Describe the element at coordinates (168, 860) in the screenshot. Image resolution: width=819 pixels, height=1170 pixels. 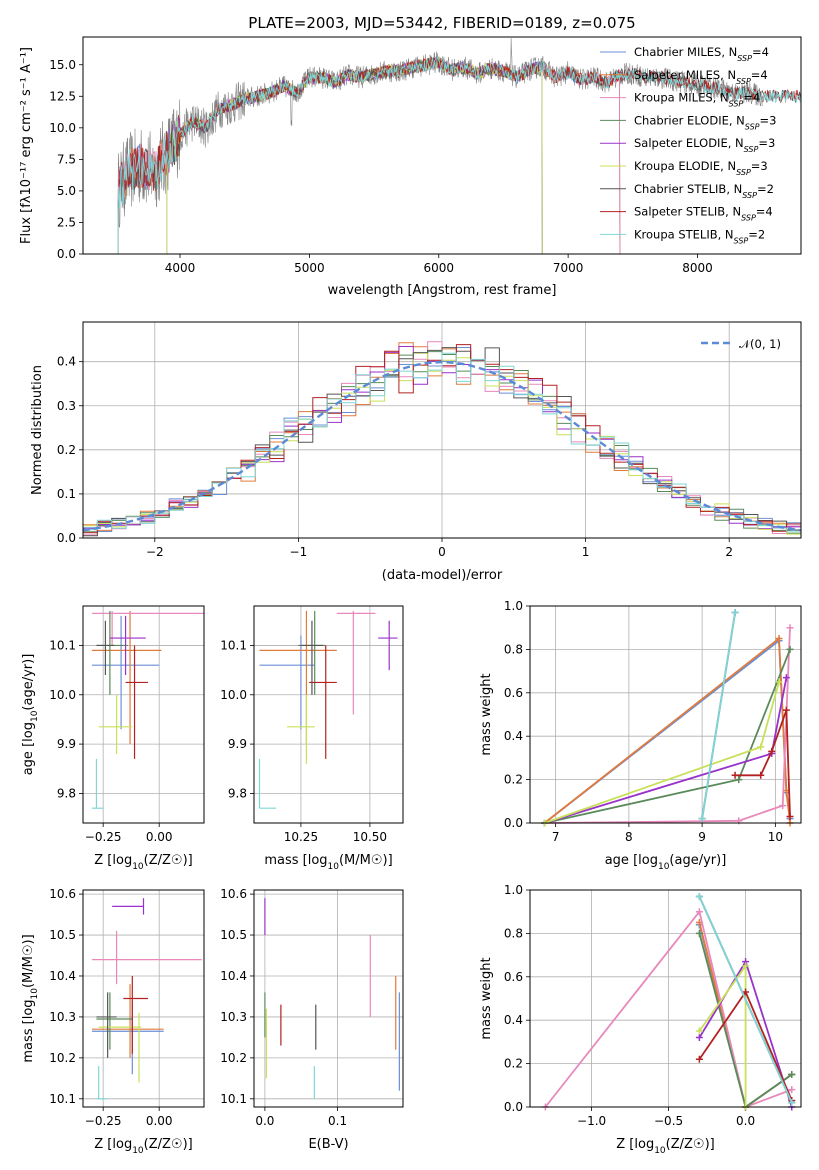
I see `age_vs_Z-x-axis-label-post: (Z/Z☉)]` at that location.